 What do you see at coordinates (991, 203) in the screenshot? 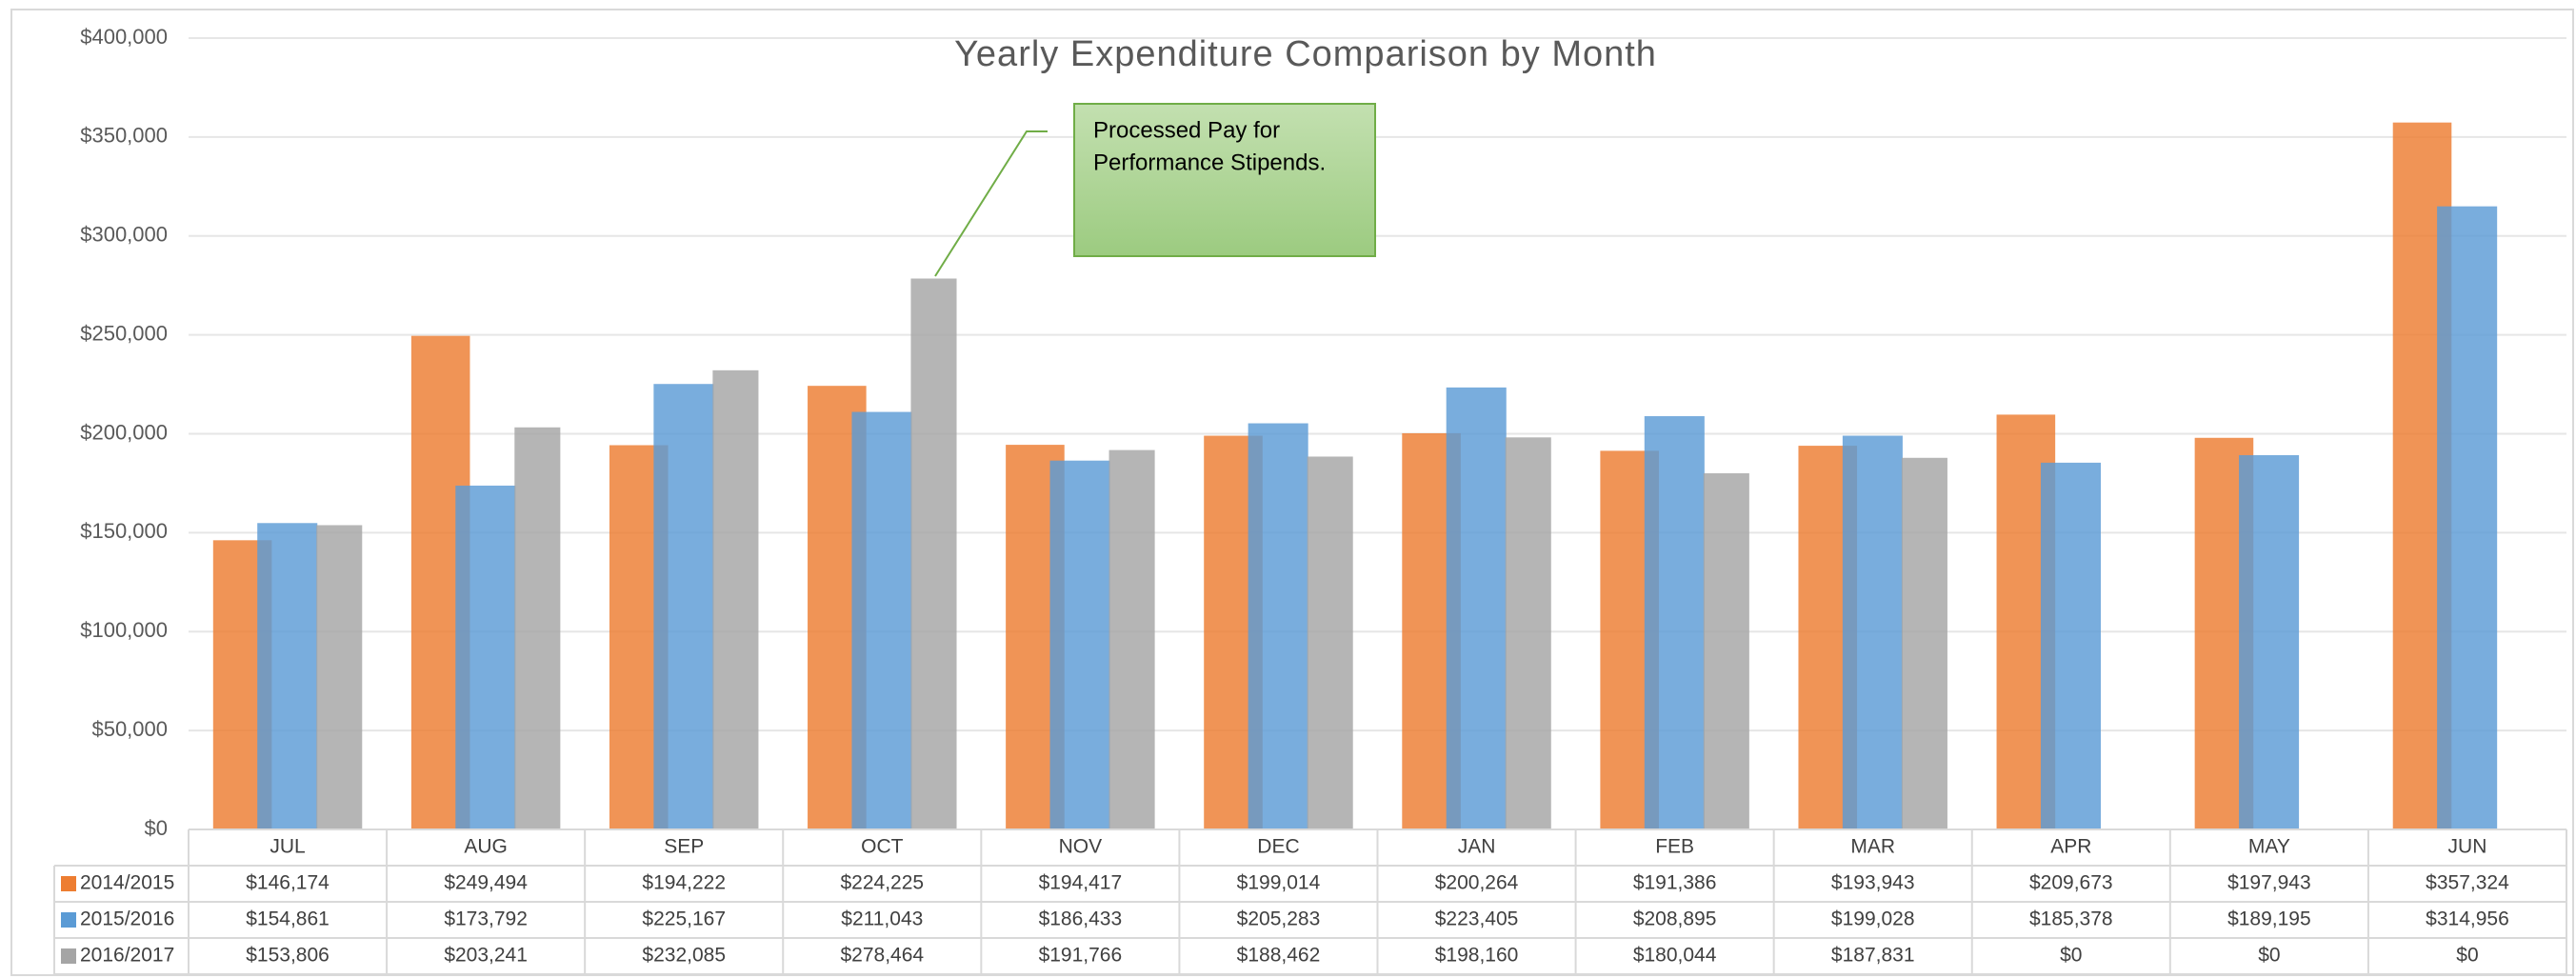
I see `callout-line` at bounding box center [991, 203].